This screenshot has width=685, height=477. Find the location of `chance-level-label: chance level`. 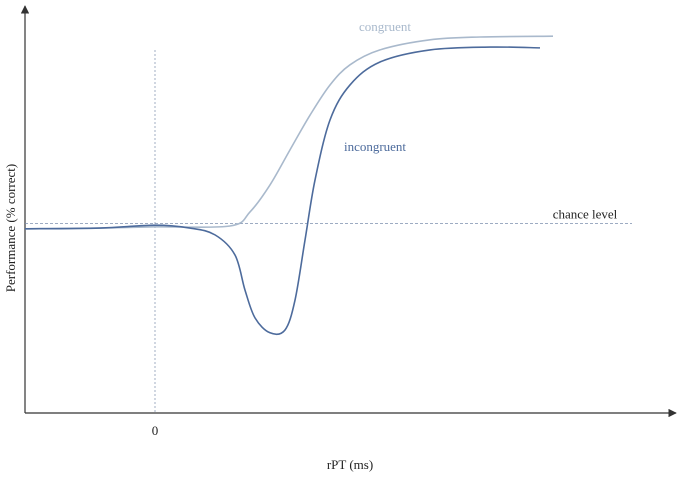

chance-level-label: chance level is located at coordinates (585, 214).